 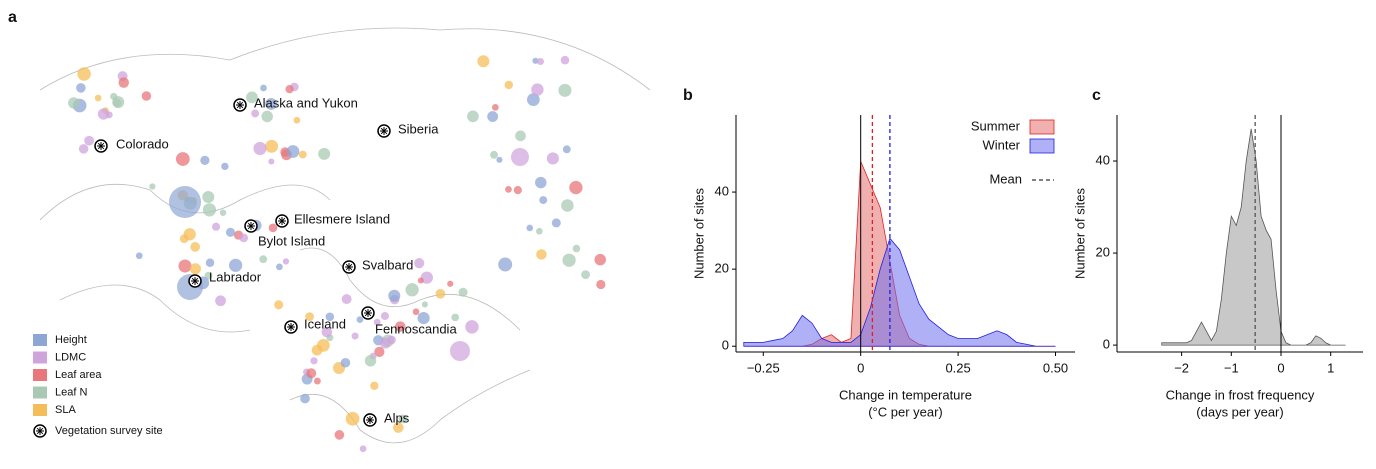 What do you see at coordinates (306, 102) in the screenshot?
I see `site-label: Alaska and Yukon` at bounding box center [306, 102].